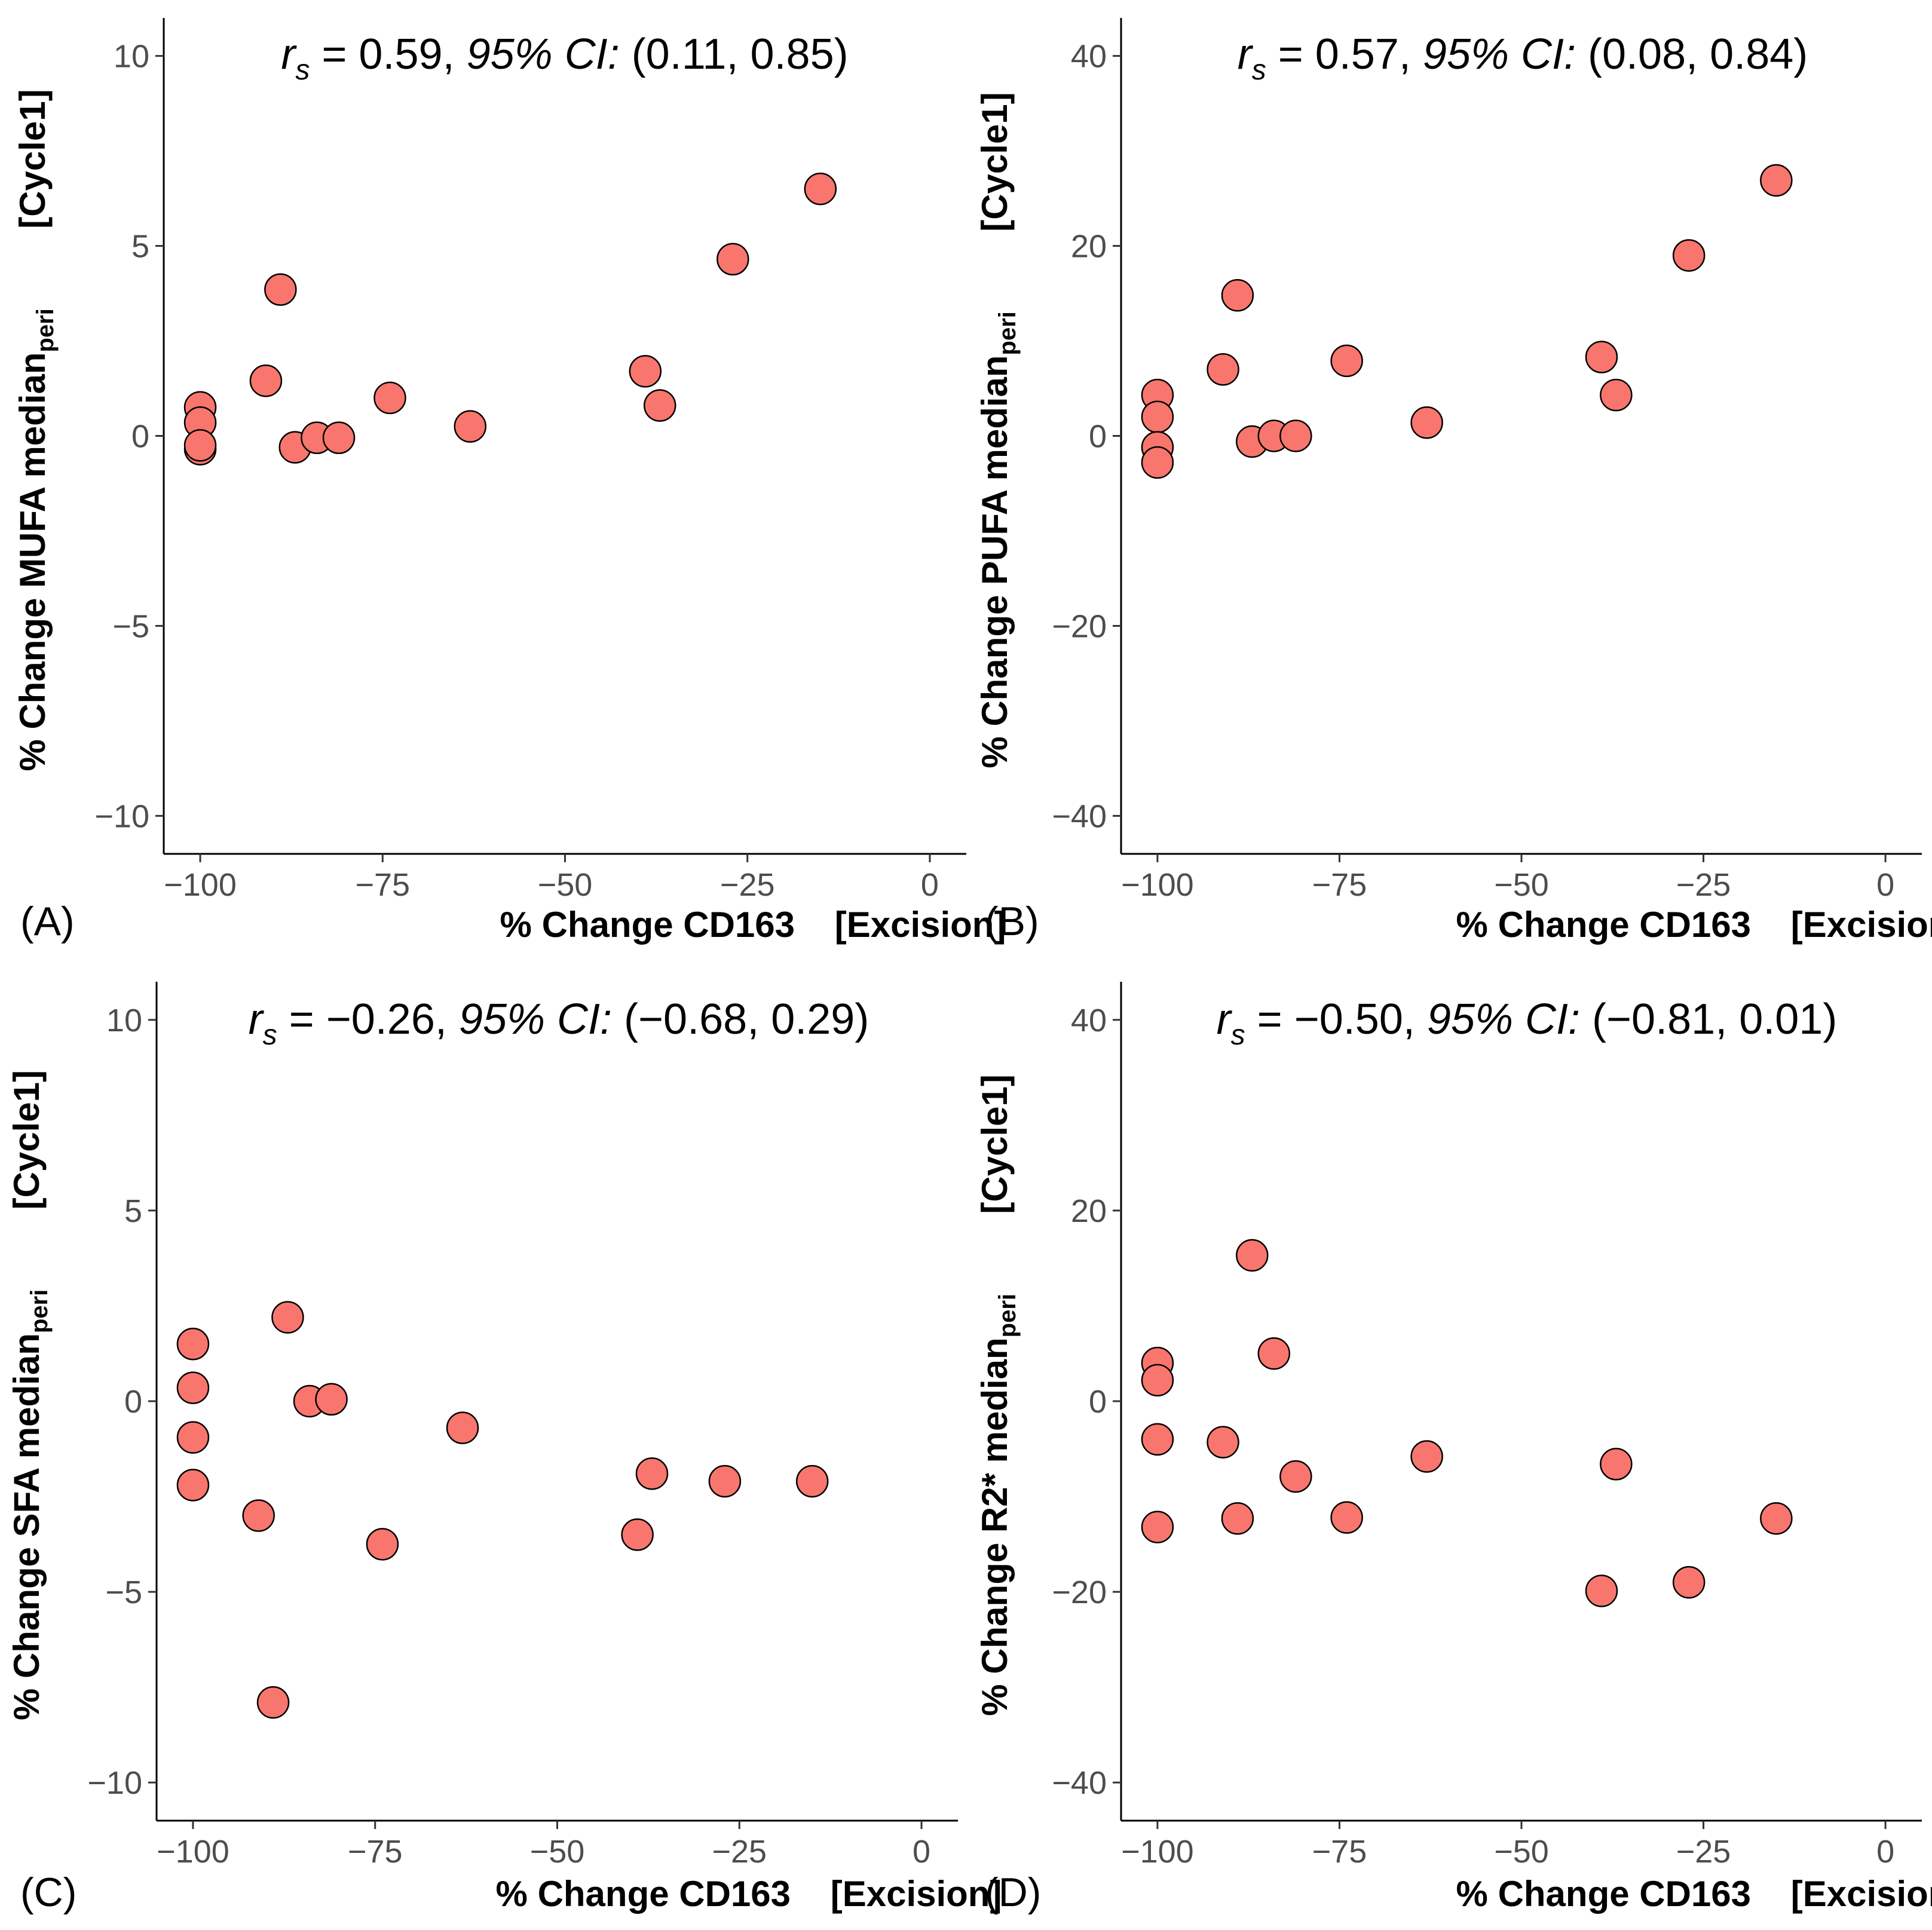 The image size is (1932, 1930). What do you see at coordinates (1012, 921) in the screenshot?
I see `panel-label: (B)` at bounding box center [1012, 921].